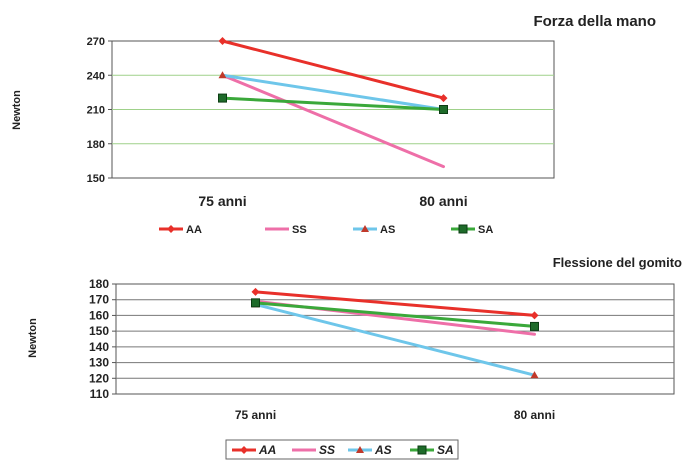  What do you see at coordinates (17, 110) in the screenshot?
I see `chart1-ylabel: Newton` at bounding box center [17, 110].